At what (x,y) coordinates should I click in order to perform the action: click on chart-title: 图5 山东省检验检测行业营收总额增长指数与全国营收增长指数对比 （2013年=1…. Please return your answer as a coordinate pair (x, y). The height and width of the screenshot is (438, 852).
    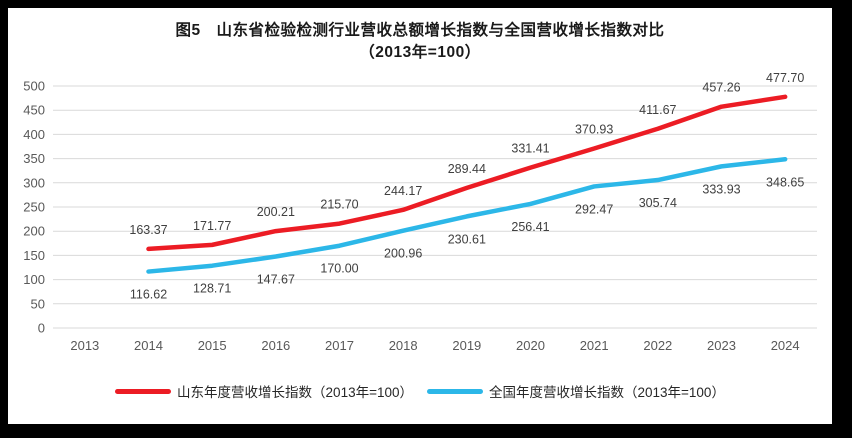
    Looking at the image, I should click on (420, 42).